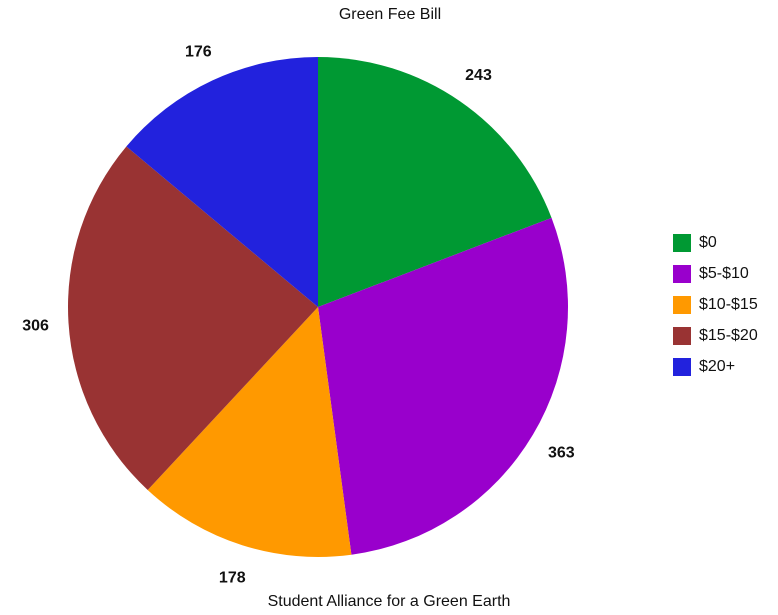 The width and height of the screenshot is (778, 615). I want to click on legend-item: $10-$15, so click(715, 304).